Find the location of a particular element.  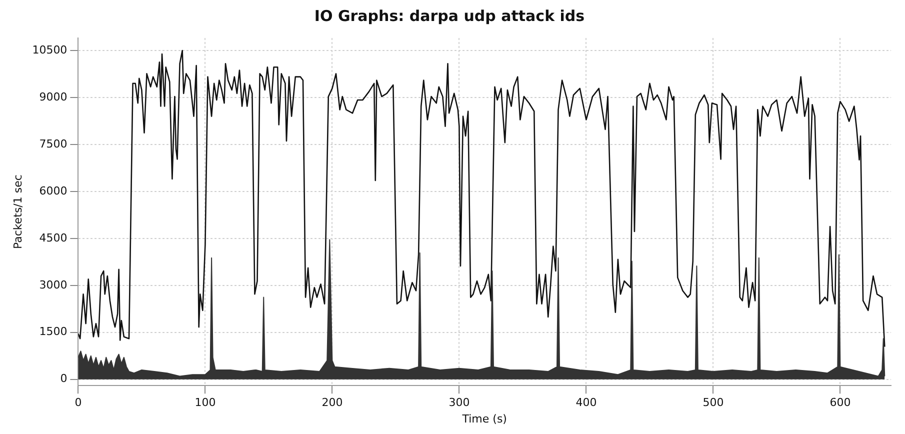

y-tick-label: 7500 is located at coordinates (53, 143).